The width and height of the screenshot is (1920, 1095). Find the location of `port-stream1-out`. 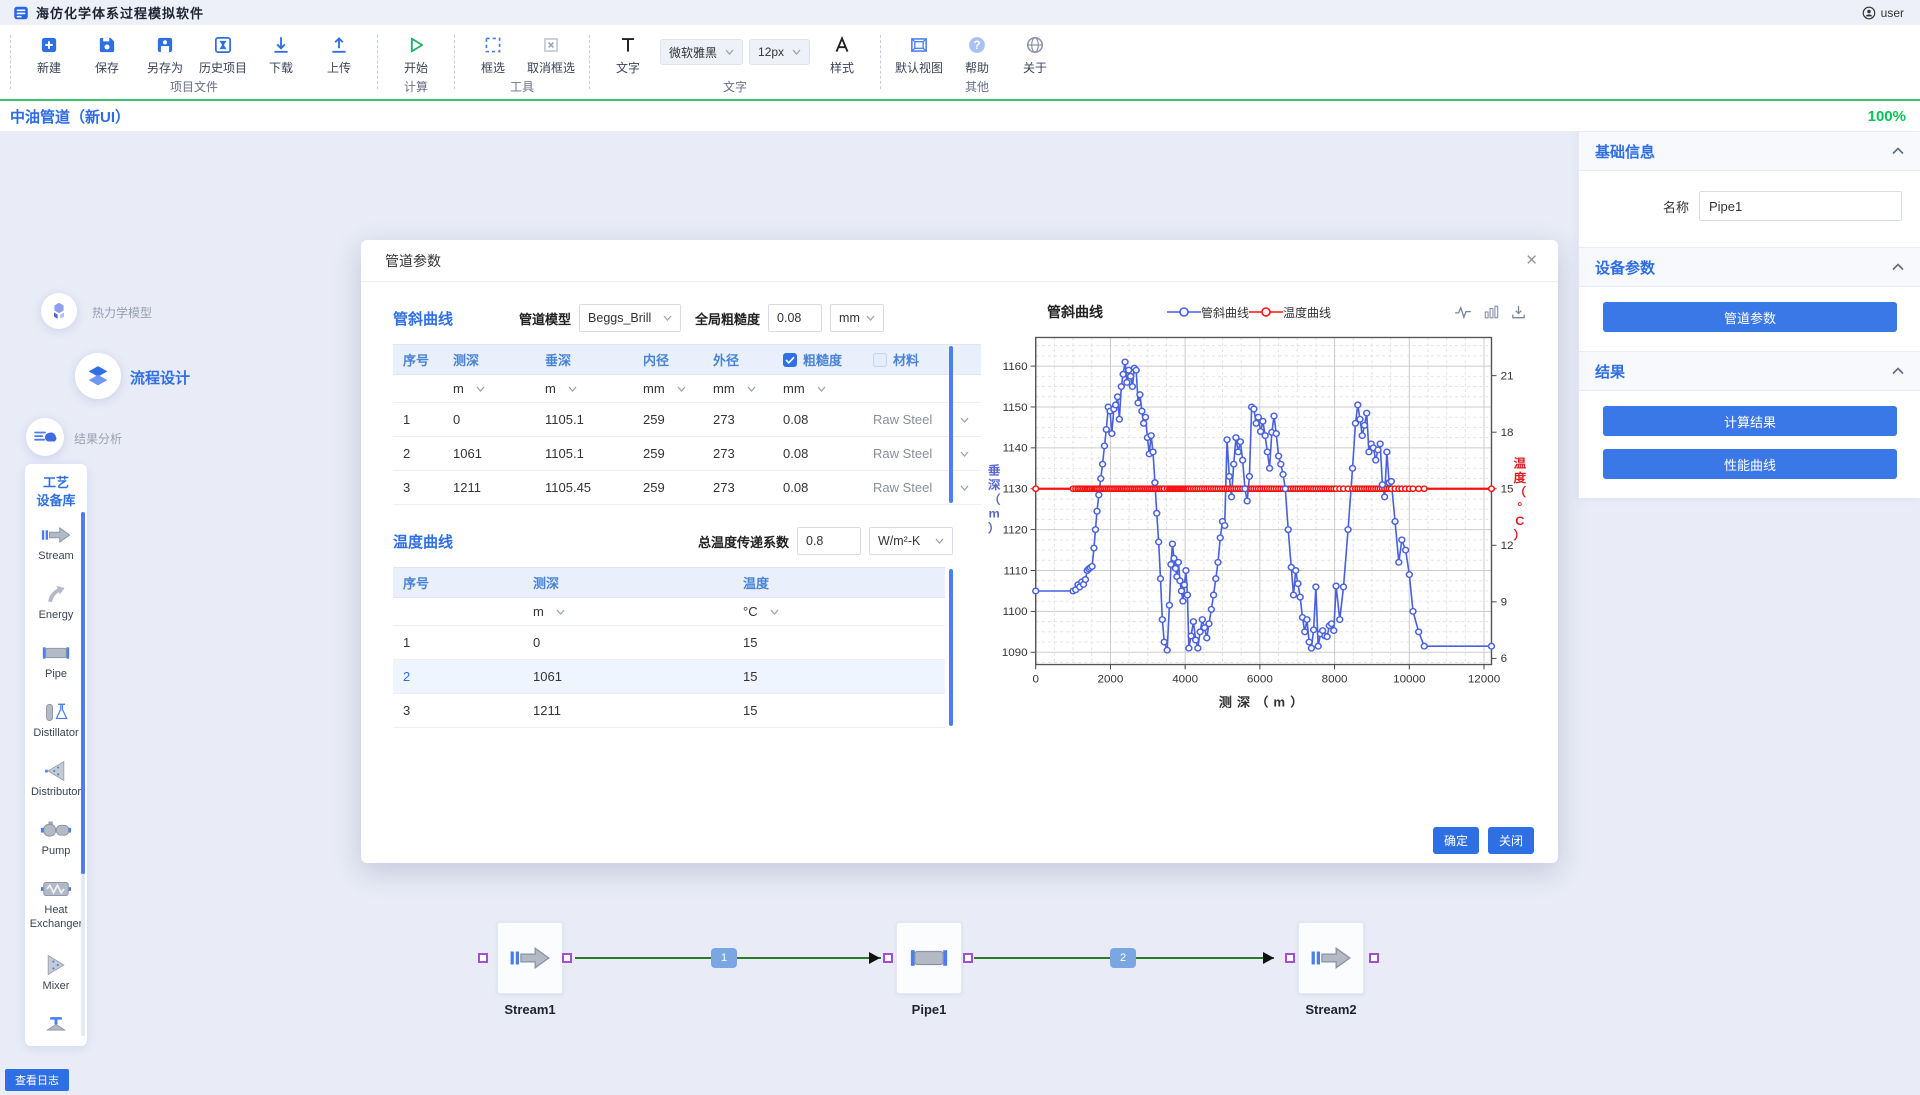

port-stream1-out is located at coordinates (567, 958).